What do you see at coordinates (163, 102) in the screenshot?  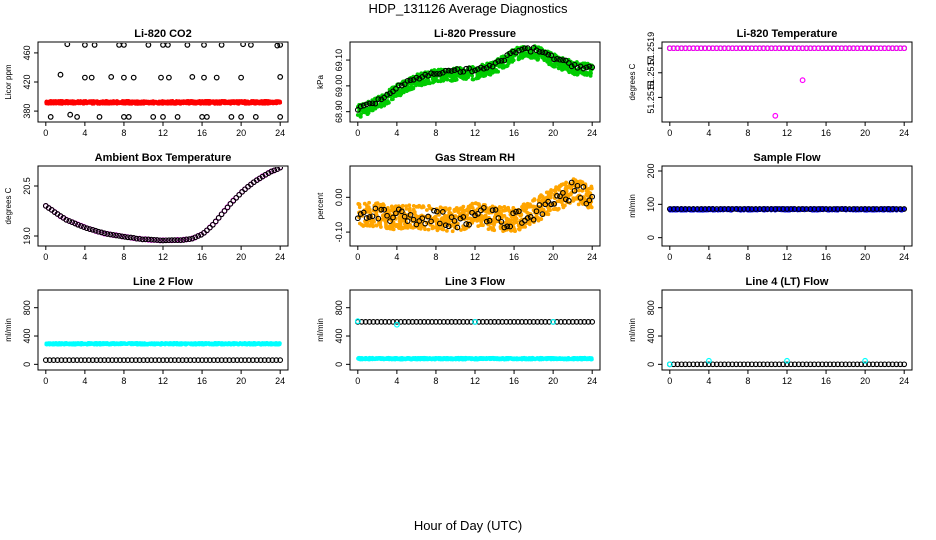 I see `series-band` at bounding box center [163, 102].